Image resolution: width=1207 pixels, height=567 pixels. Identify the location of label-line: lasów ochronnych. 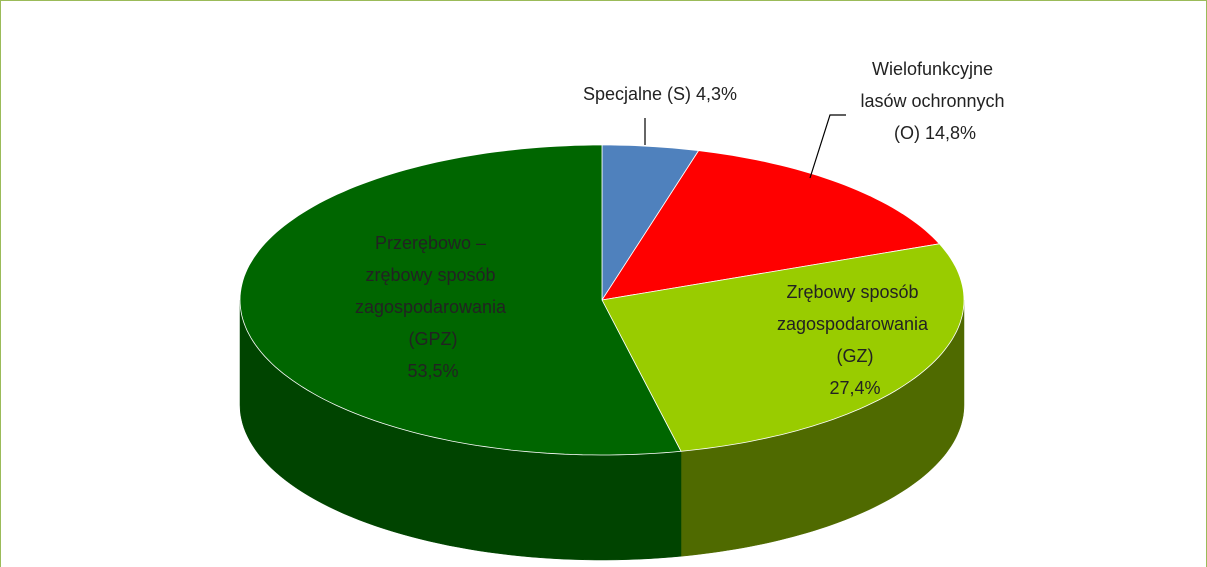
(934, 101).